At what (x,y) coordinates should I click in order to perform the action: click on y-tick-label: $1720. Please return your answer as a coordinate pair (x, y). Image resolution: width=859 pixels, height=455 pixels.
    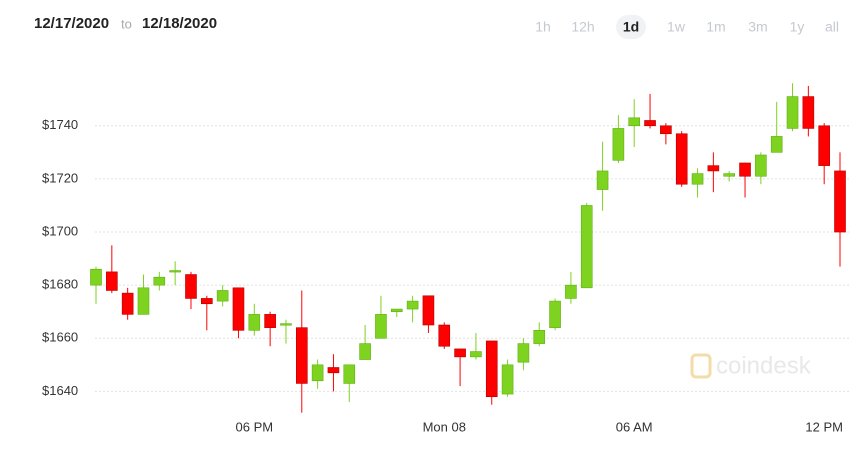
    Looking at the image, I should click on (60, 177).